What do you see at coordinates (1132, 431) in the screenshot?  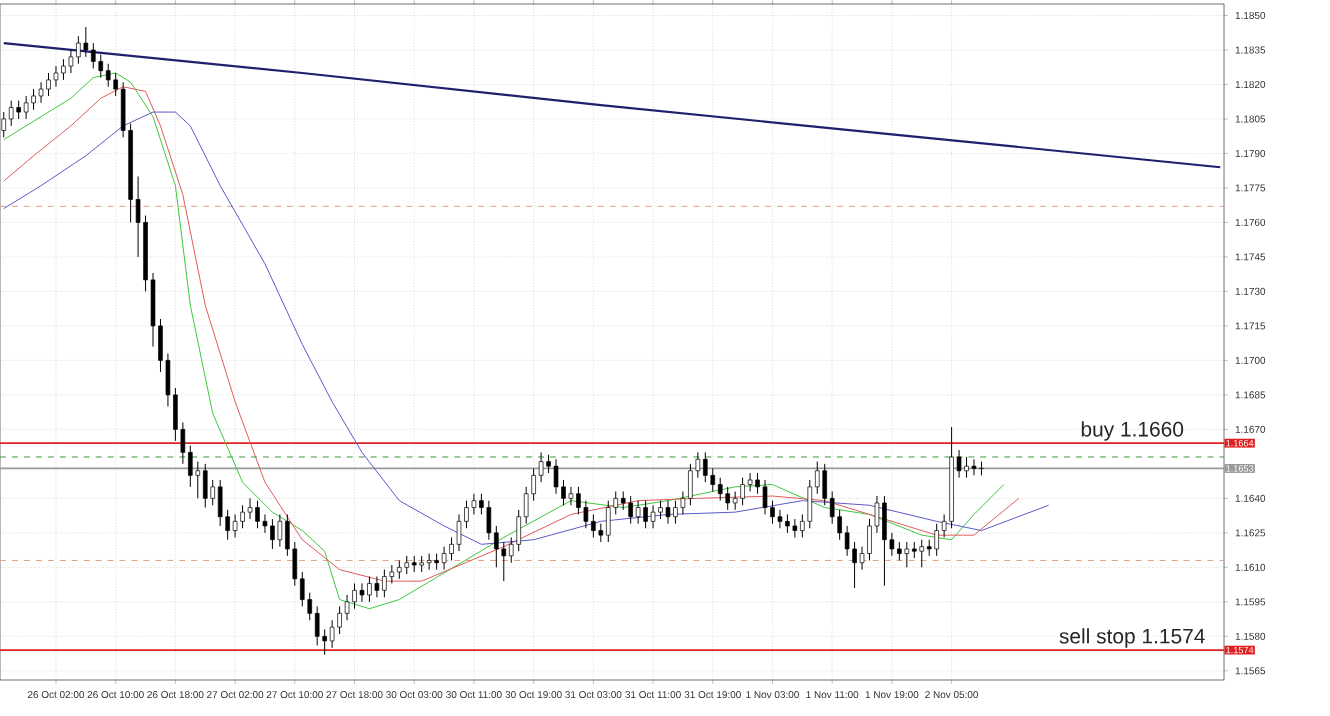 I see `annotation: buy 1.1660` at bounding box center [1132, 431].